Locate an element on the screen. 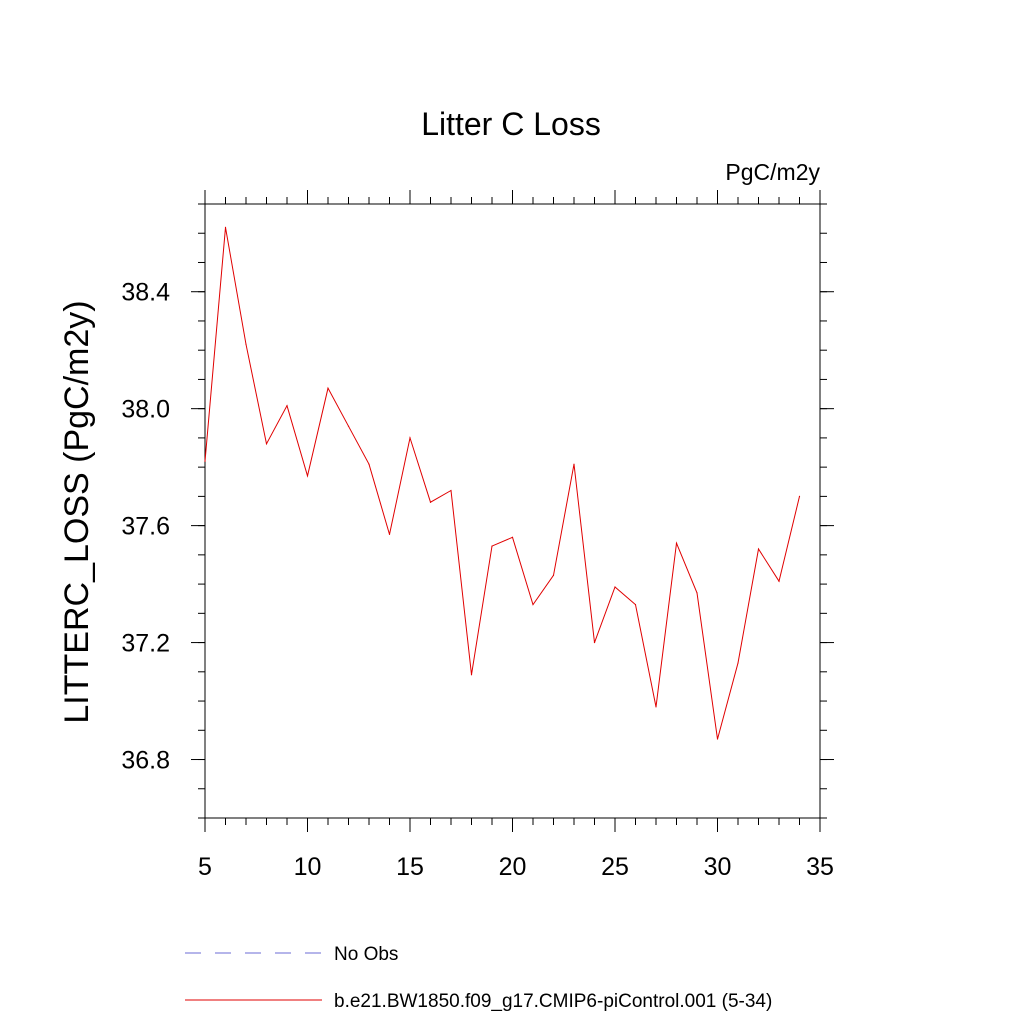 This screenshot has height=1024, width=1024. y-tick-label: 38.0 is located at coordinates (145, 410).